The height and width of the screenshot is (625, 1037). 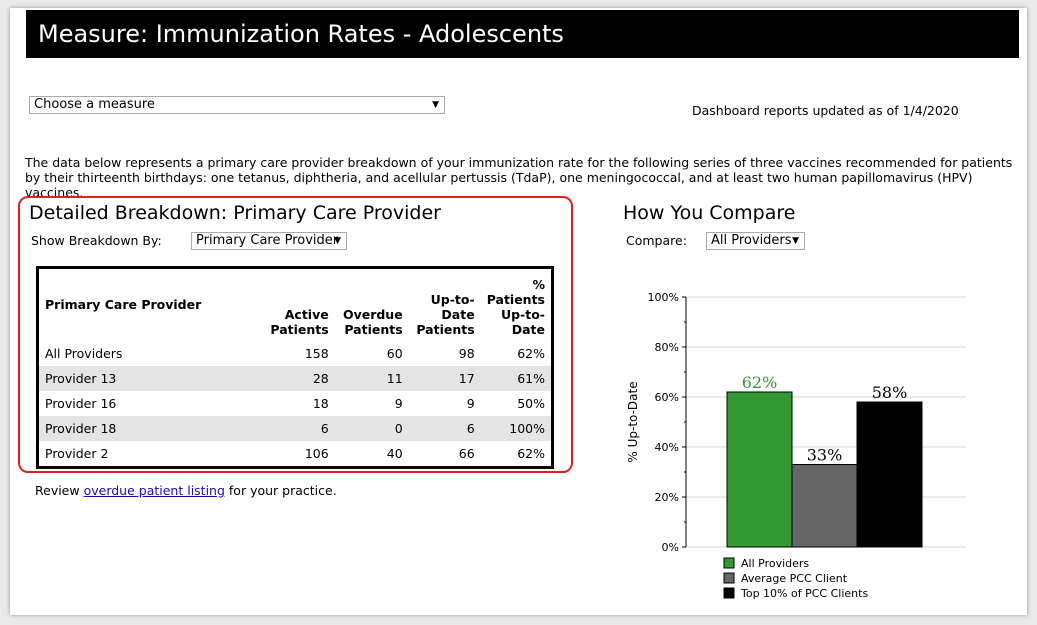 What do you see at coordinates (633, 421) in the screenshot?
I see `y-axis-label: % Up-to-Date` at bounding box center [633, 421].